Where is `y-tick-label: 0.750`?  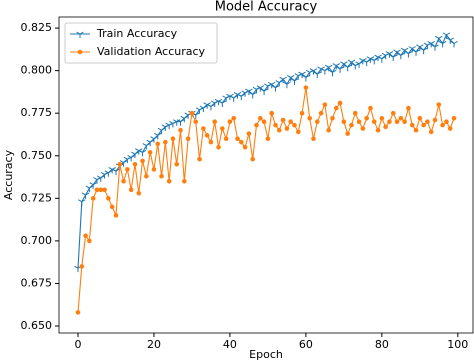
y-tick-label: 0.750 is located at coordinates (37, 155).